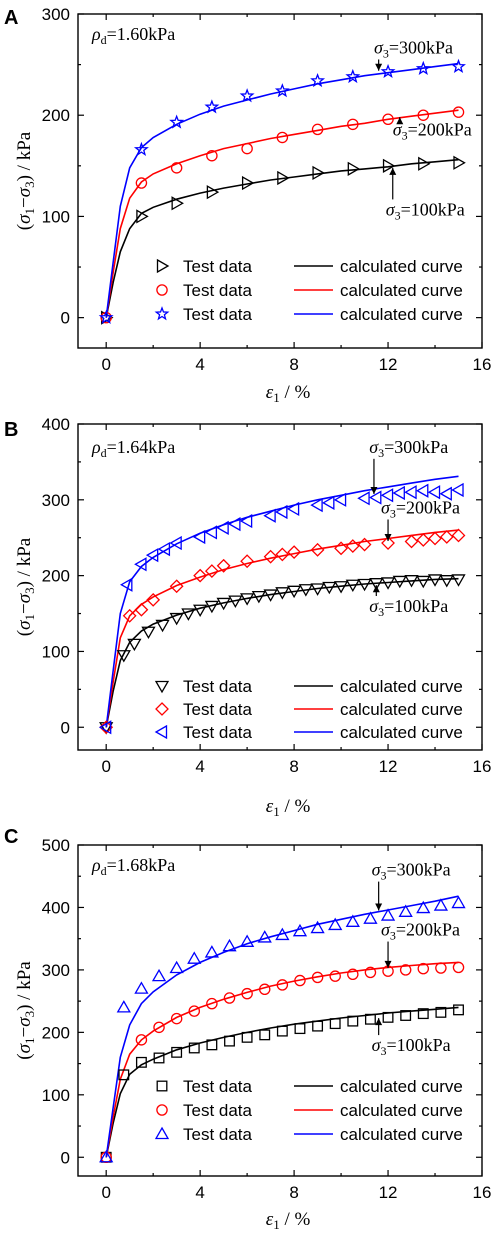 This screenshot has width=498, height=1233. I want to click on density-label: ρd=1.60kPa, so click(133, 35).